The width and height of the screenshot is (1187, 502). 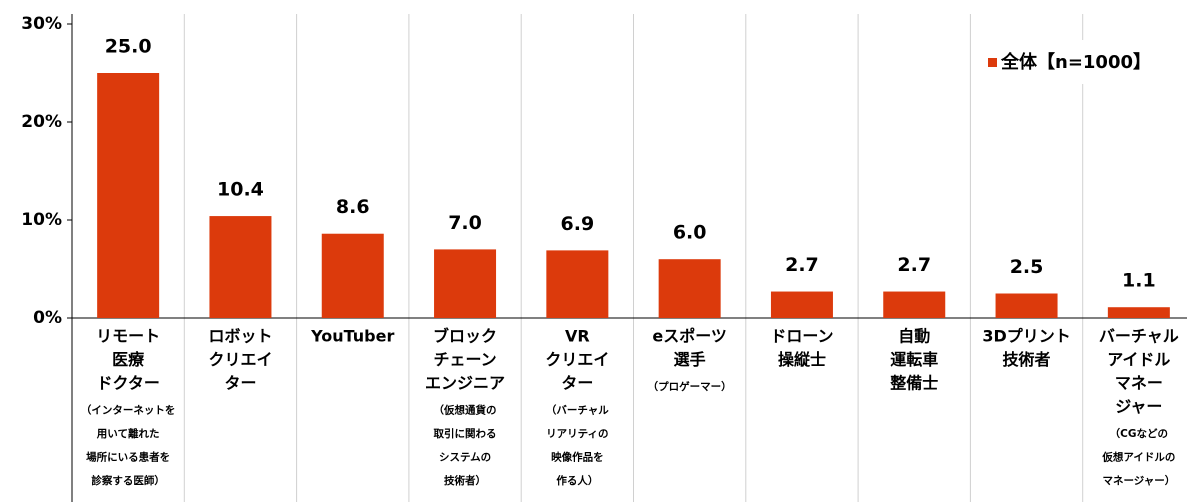 What do you see at coordinates (47, 318) in the screenshot?
I see `y-tick-label: 0%` at bounding box center [47, 318].